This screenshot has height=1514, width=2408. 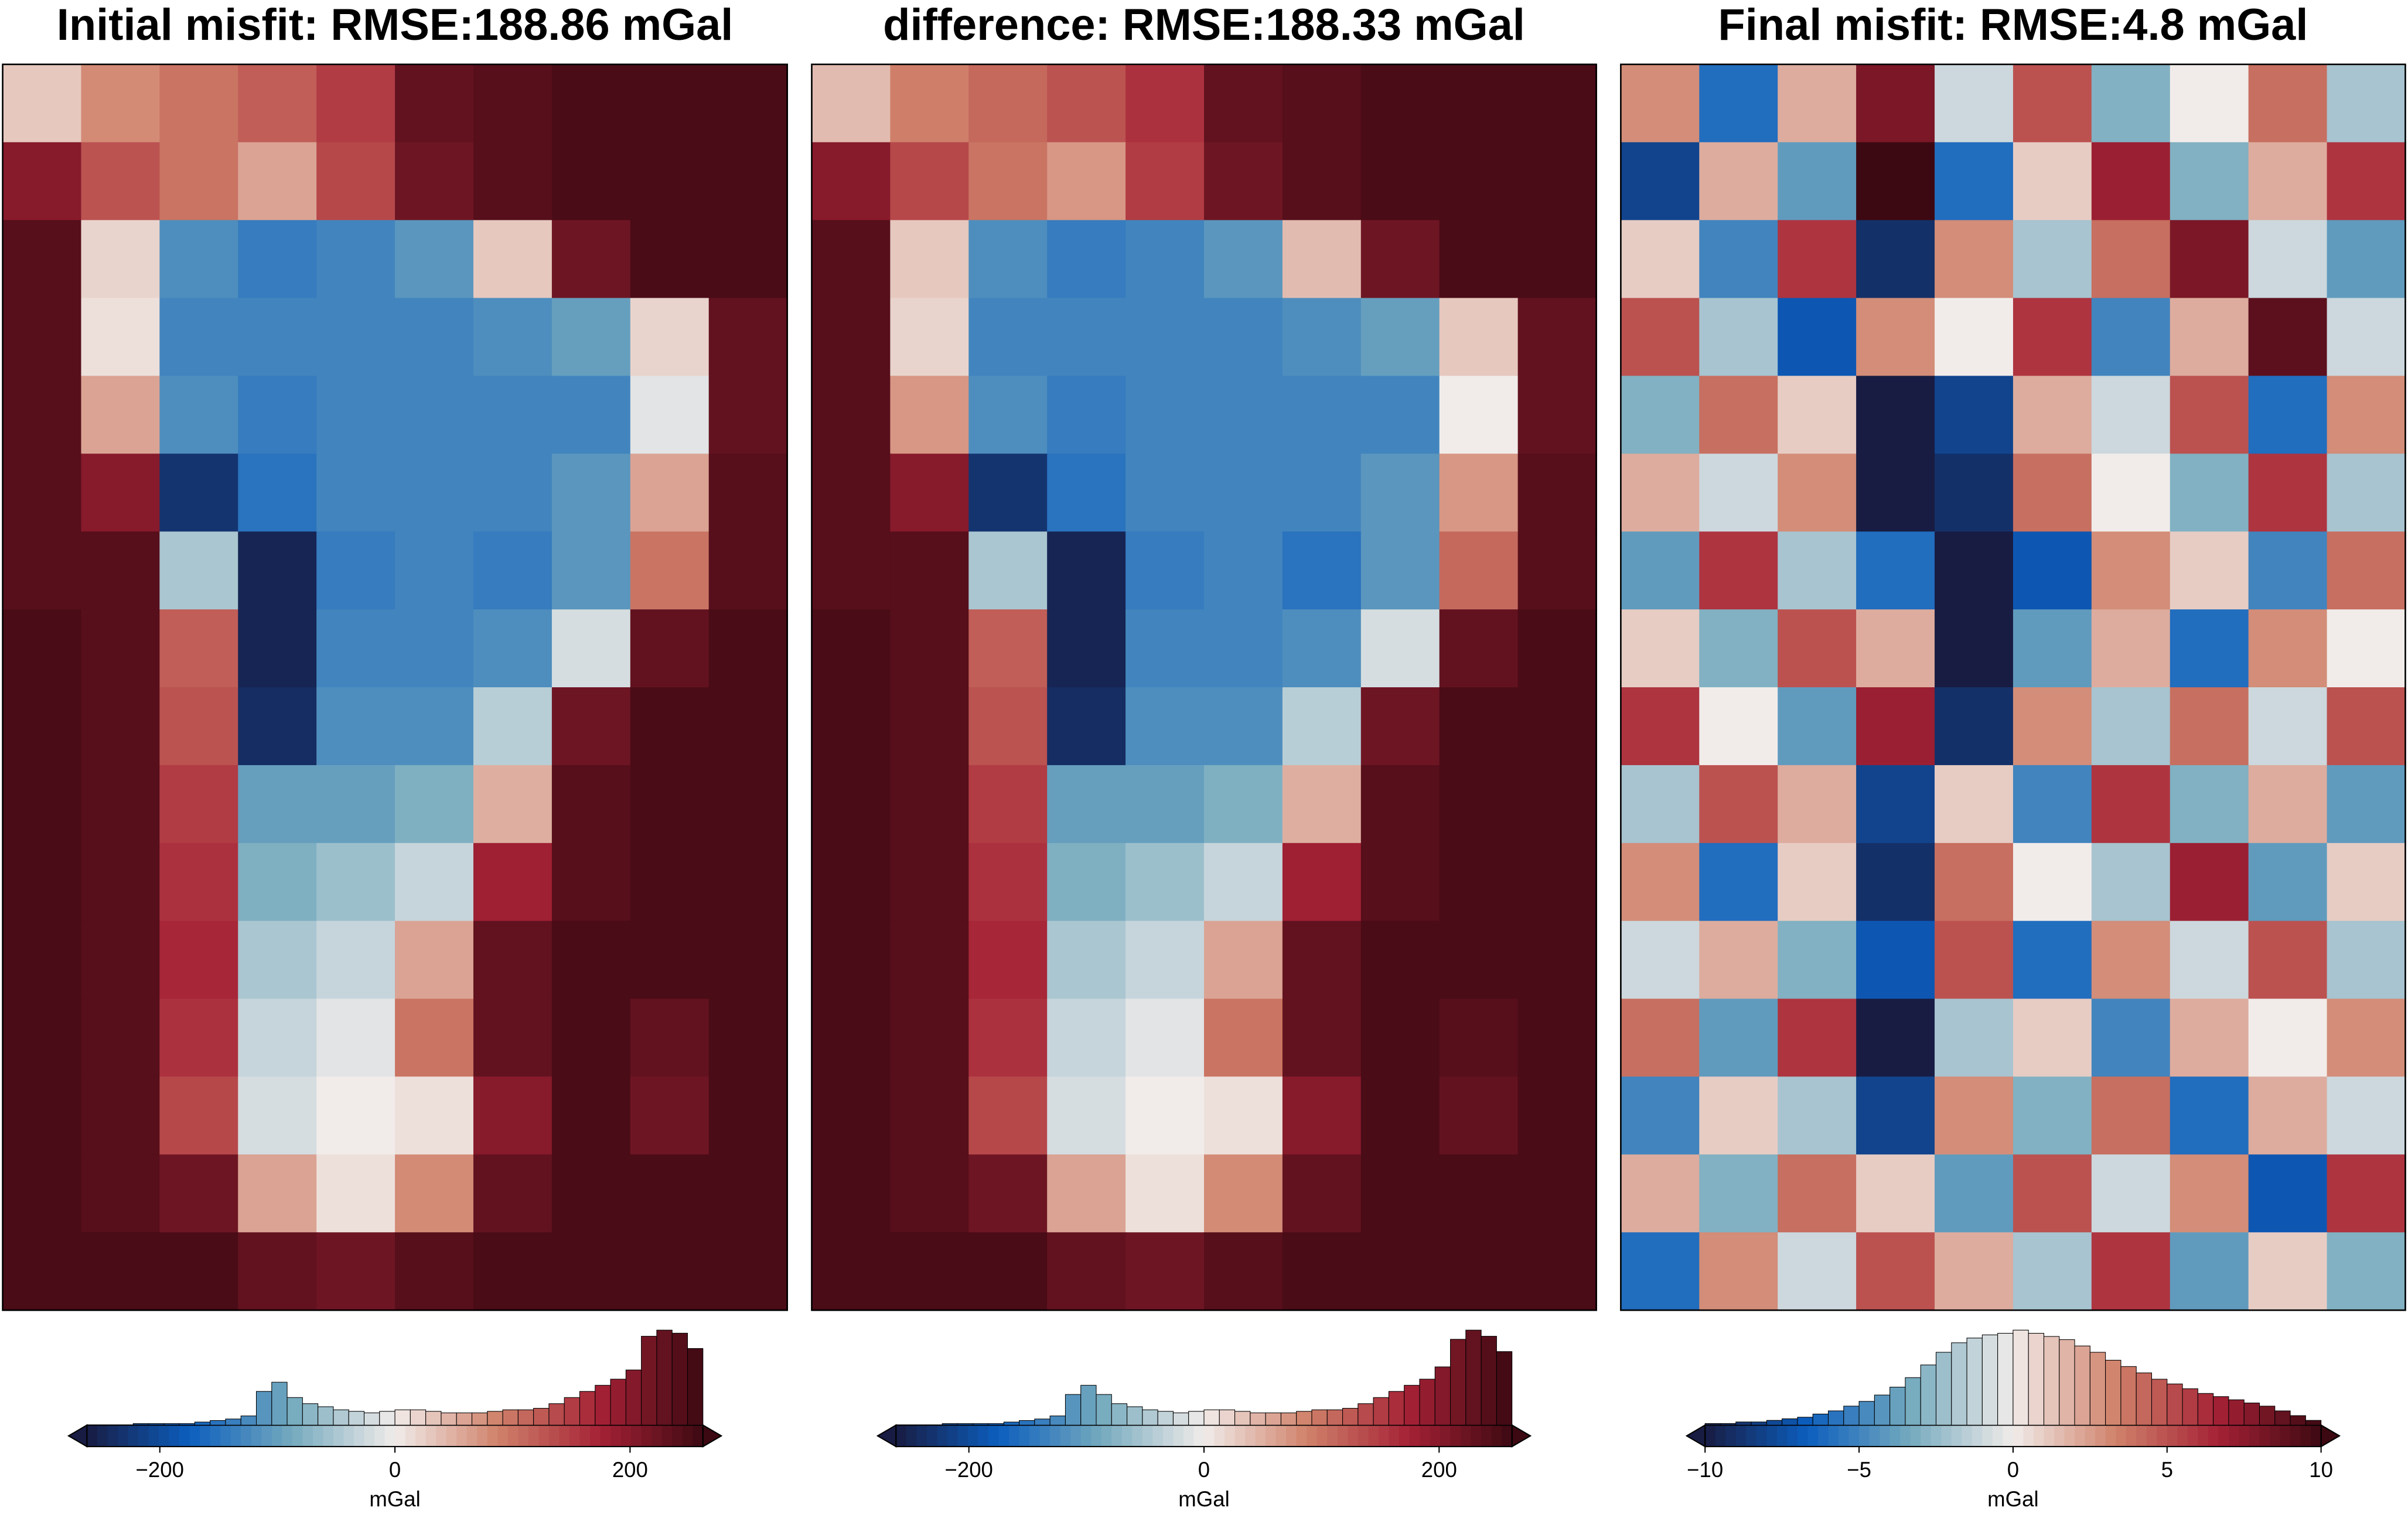 I want to click on panel-title: Initial misfit: RMSE:188.86 mGal, so click(x=395, y=25).